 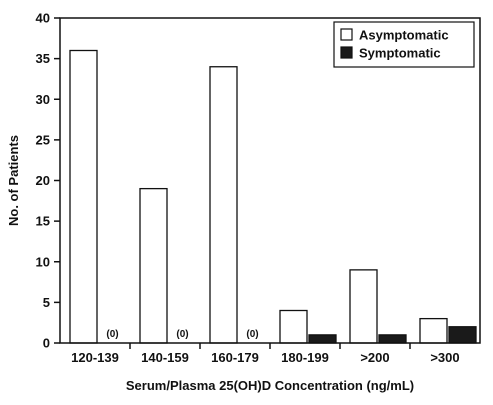 What do you see at coordinates (374, 357) in the screenshot?
I see `x-tick-label: >200` at bounding box center [374, 357].